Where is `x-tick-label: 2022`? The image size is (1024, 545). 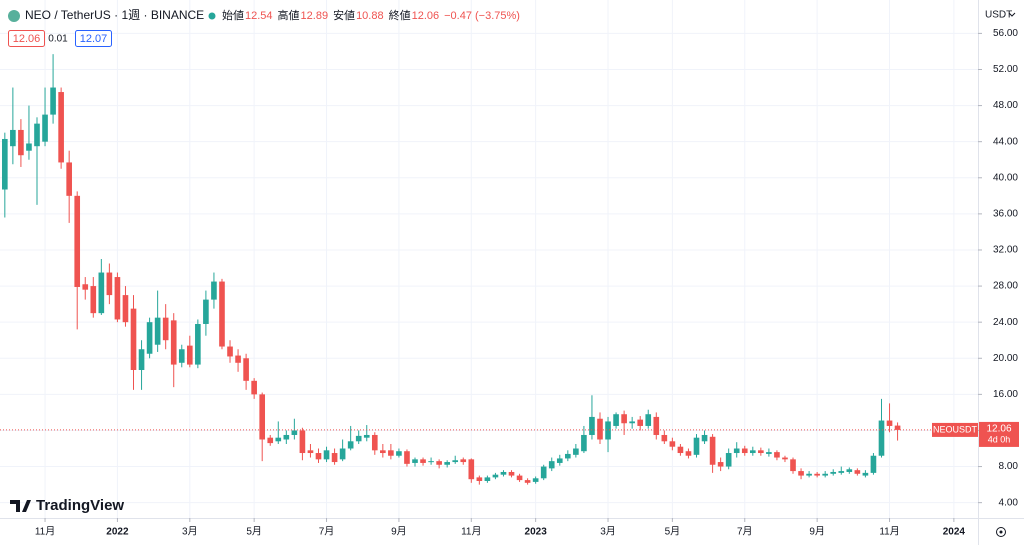
x-tick-label: 2022 is located at coordinates (117, 532).